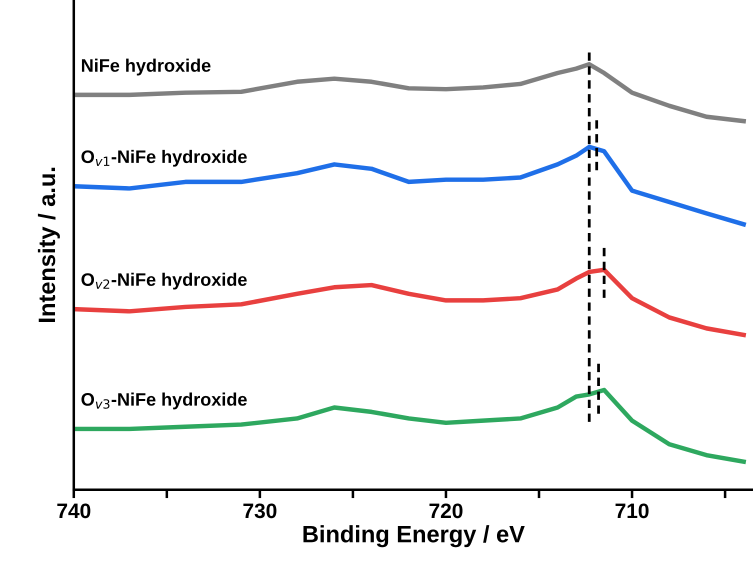  What do you see at coordinates (164, 158) in the screenshot?
I see `series-label: O$_{v1}$-NiFe hydroxide` at bounding box center [164, 158].